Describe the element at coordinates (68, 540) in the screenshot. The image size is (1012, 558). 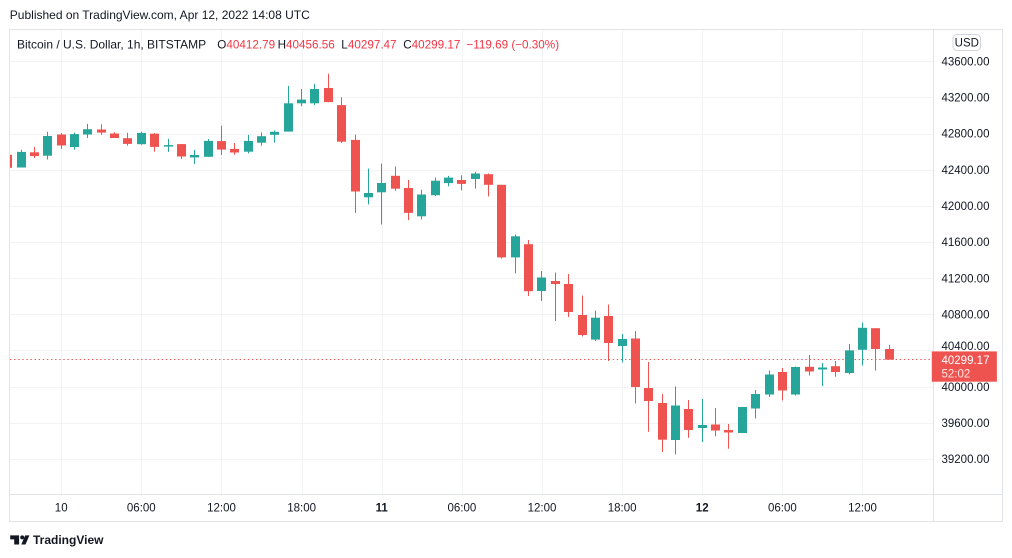
I see `svg-text: TradingView` at that location.